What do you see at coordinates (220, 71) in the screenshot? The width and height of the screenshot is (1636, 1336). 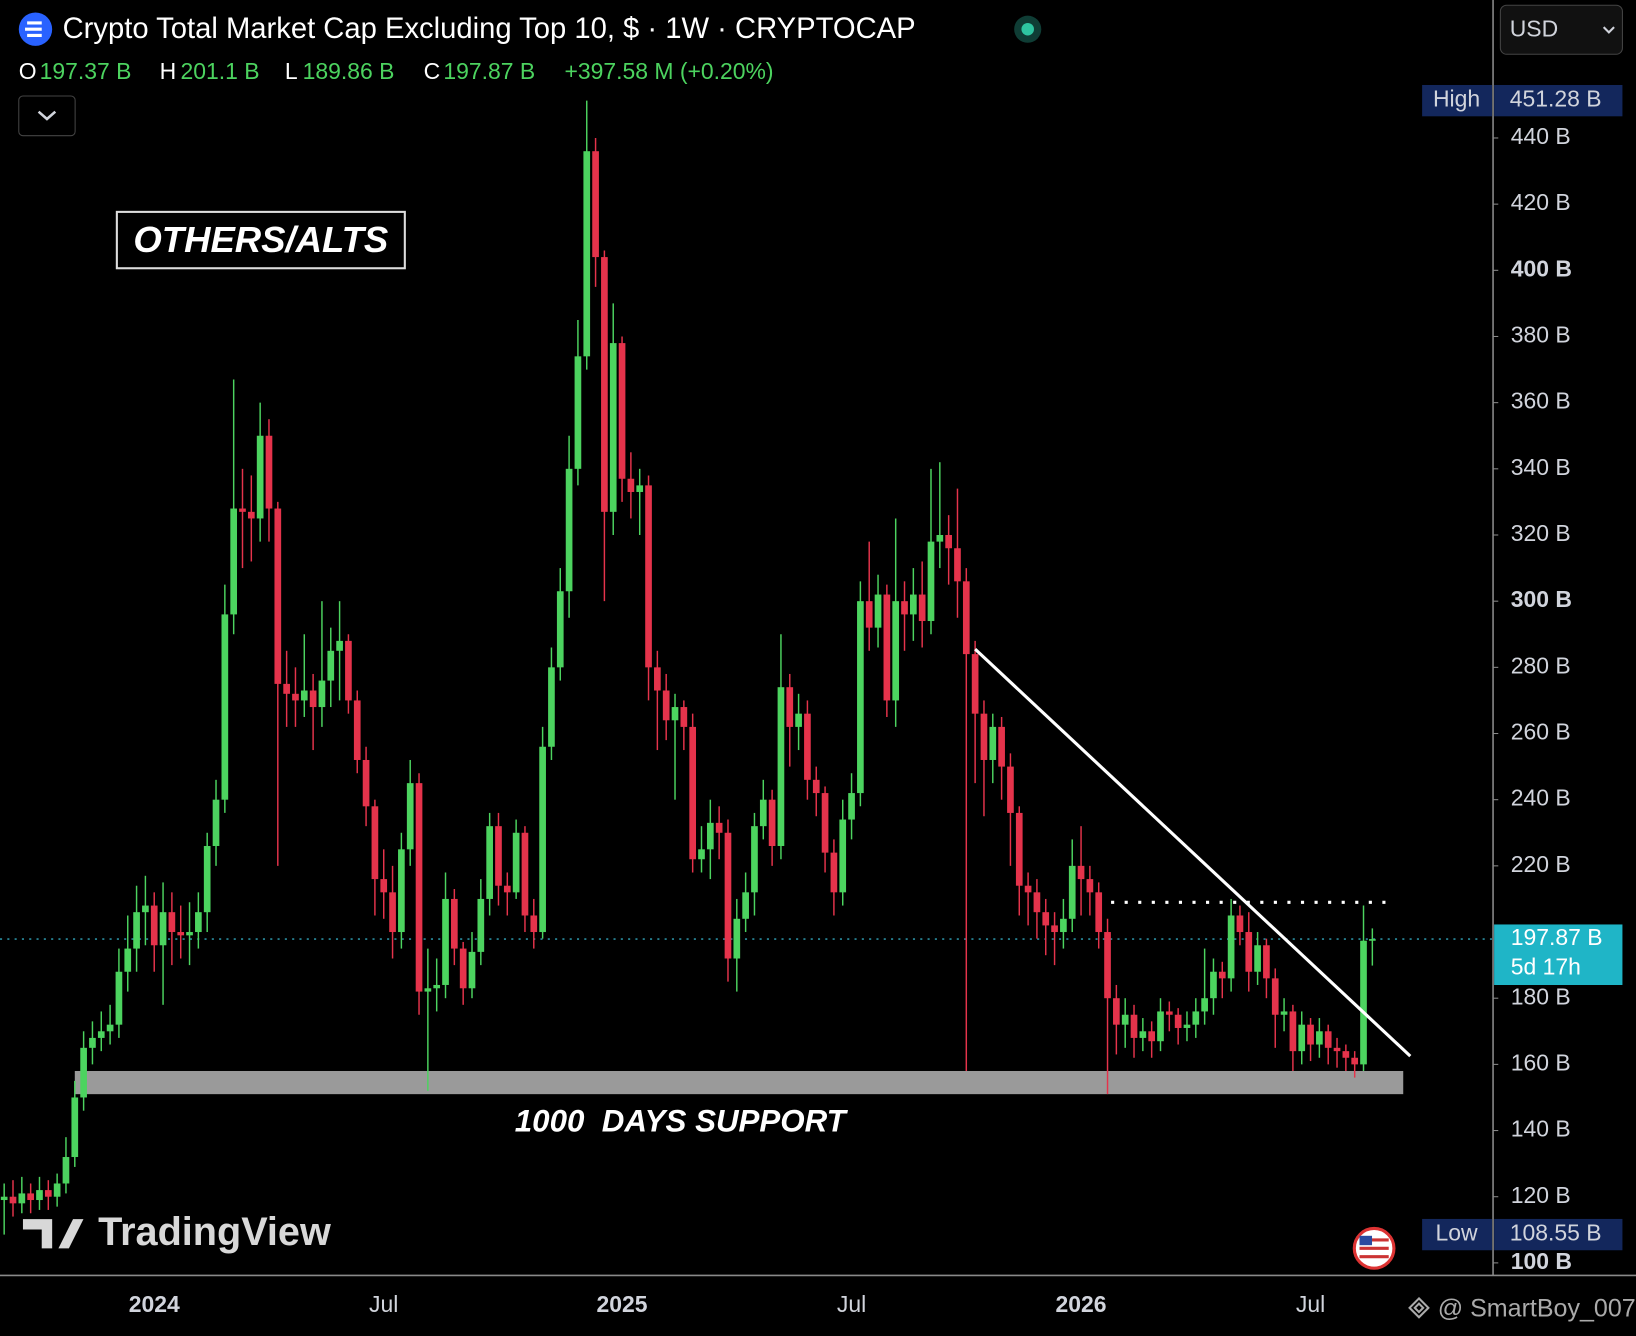 I see `ohlc-value: 201.1 B` at bounding box center [220, 71].